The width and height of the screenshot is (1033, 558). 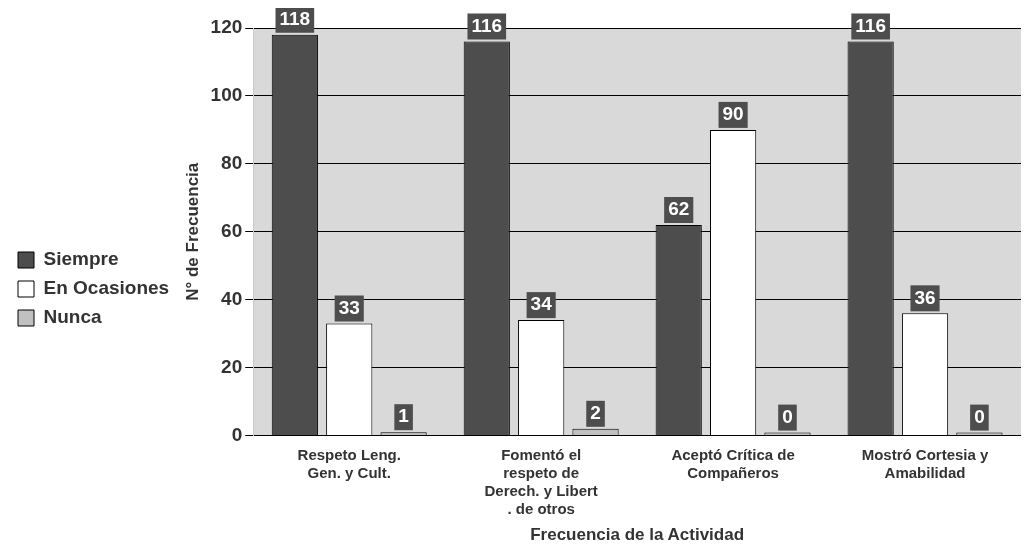 I want to click on x-tick-label: Fomentó el respeto de Derech. y Libert . de otros, so click(x=541, y=481).